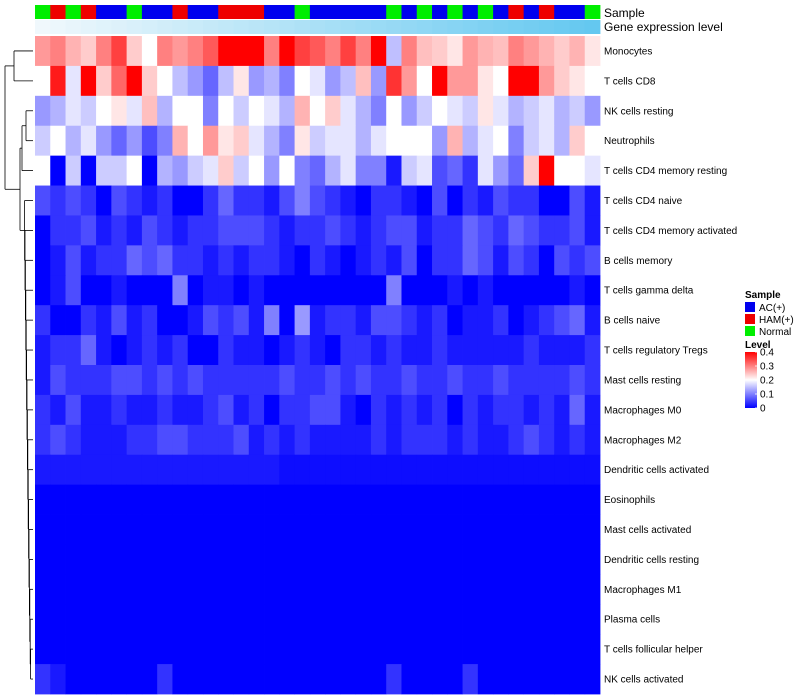  I want to click on row-label: Plasma cells, so click(632, 620).